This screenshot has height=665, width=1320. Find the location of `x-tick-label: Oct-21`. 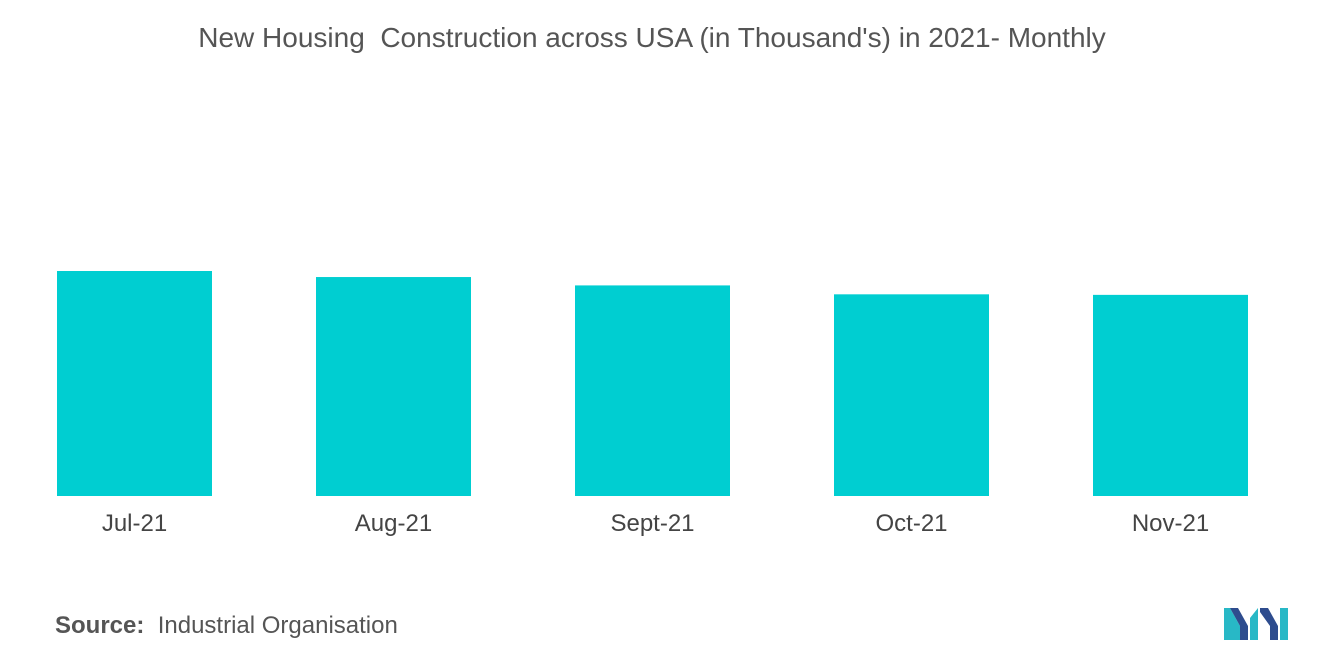

x-tick-label: Oct-21 is located at coordinates (911, 523).